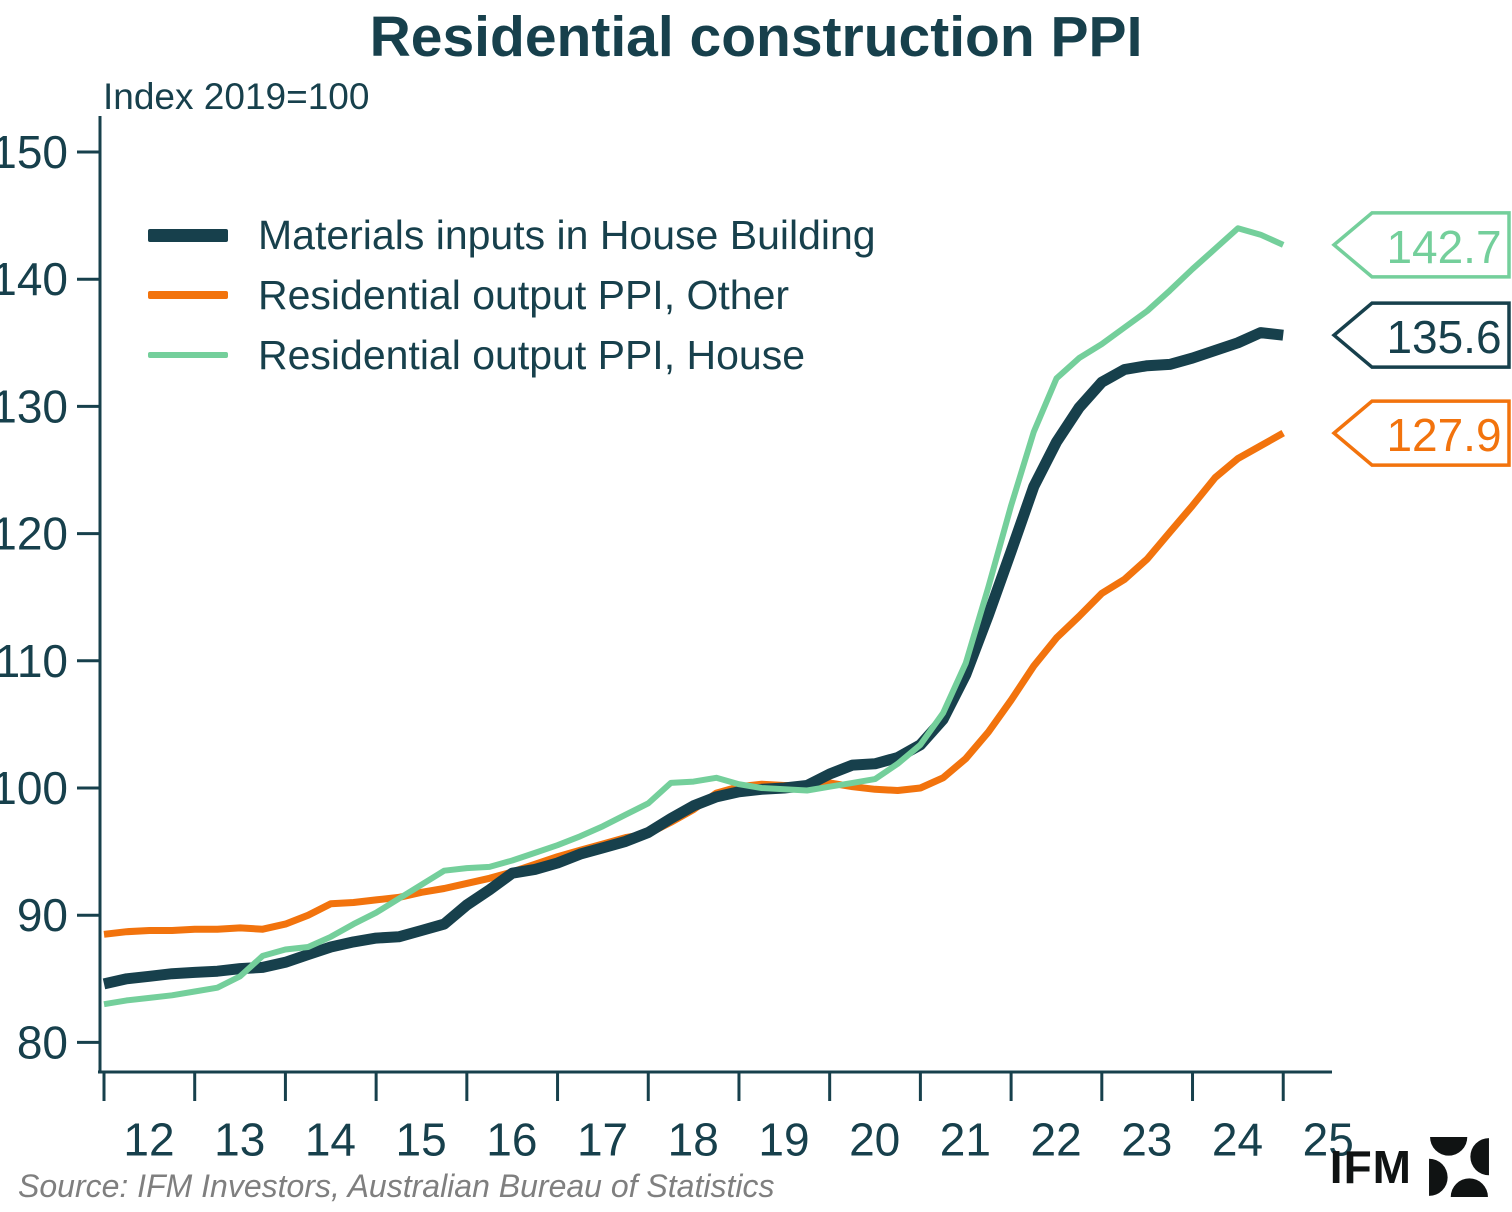 Image resolution: width=1512 pixels, height=1212 pixels. What do you see at coordinates (188, 355) in the screenshot?
I see `legend-swatch-output-house` at bounding box center [188, 355].